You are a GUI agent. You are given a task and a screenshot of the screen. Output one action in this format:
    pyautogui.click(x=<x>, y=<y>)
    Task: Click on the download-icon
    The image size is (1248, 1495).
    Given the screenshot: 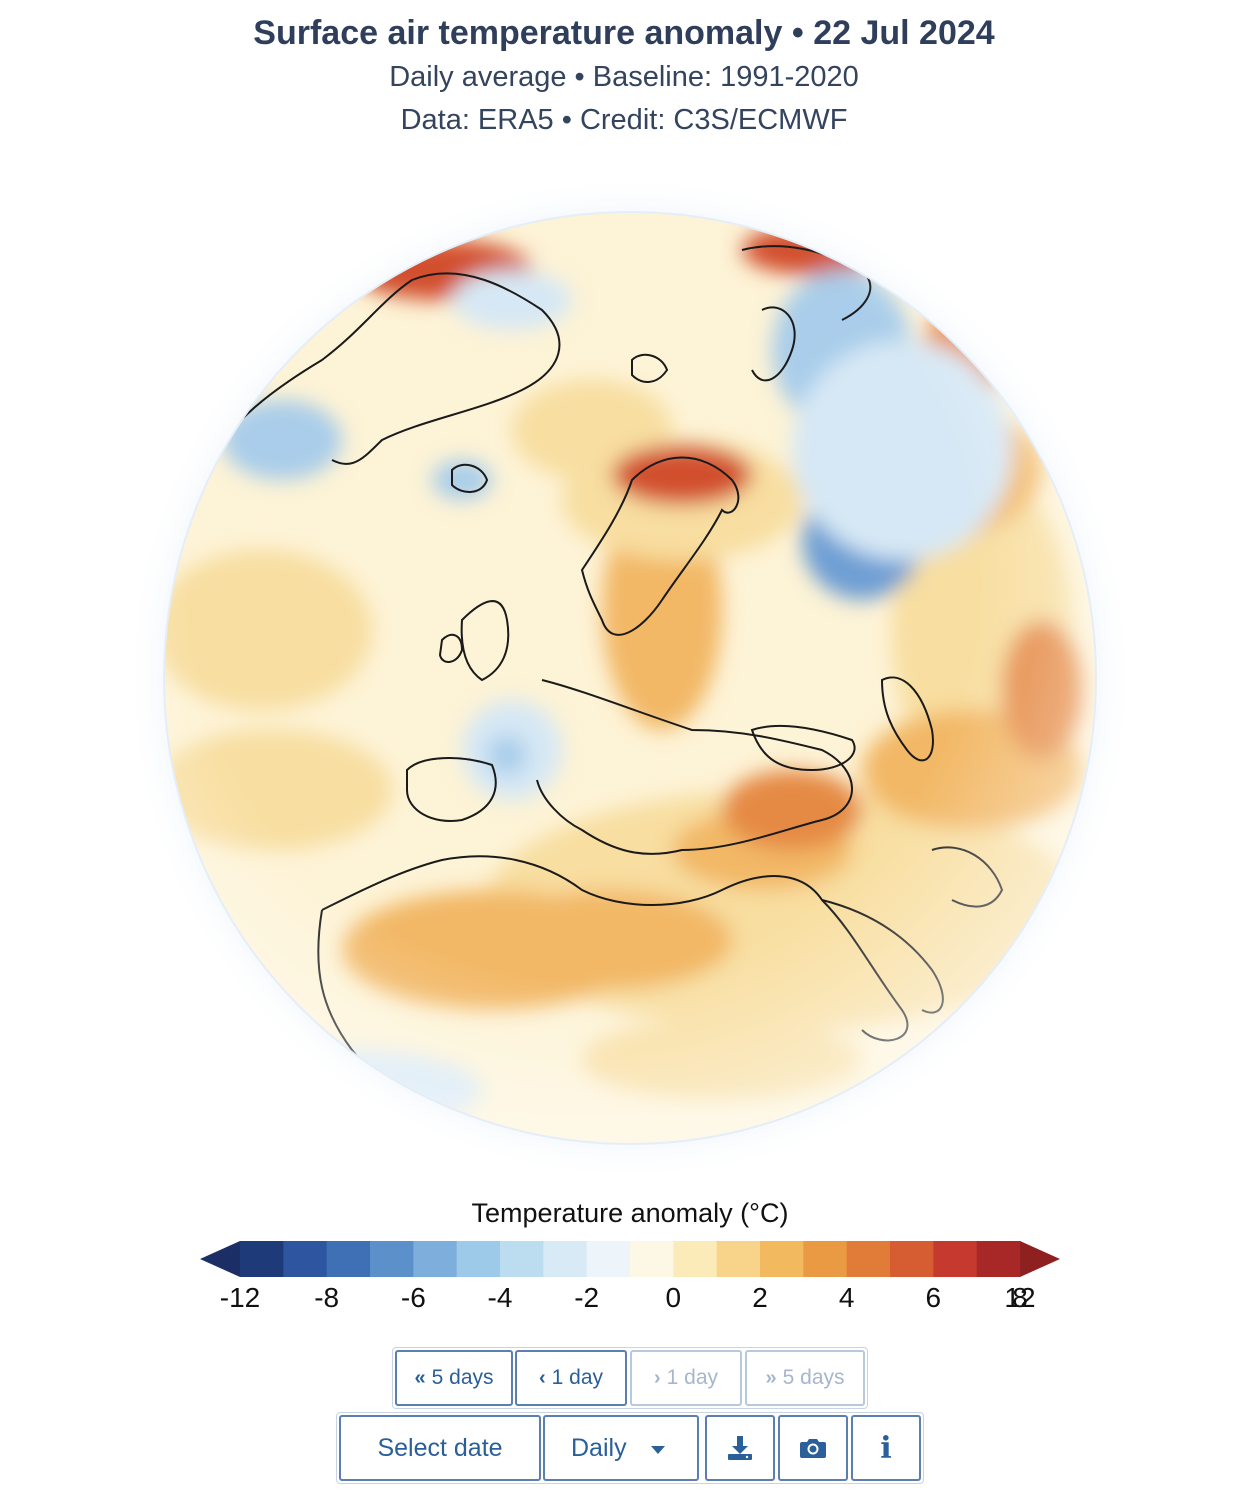 What is the action you would take?
    pyautogui.click(x=740, y=1448)
    